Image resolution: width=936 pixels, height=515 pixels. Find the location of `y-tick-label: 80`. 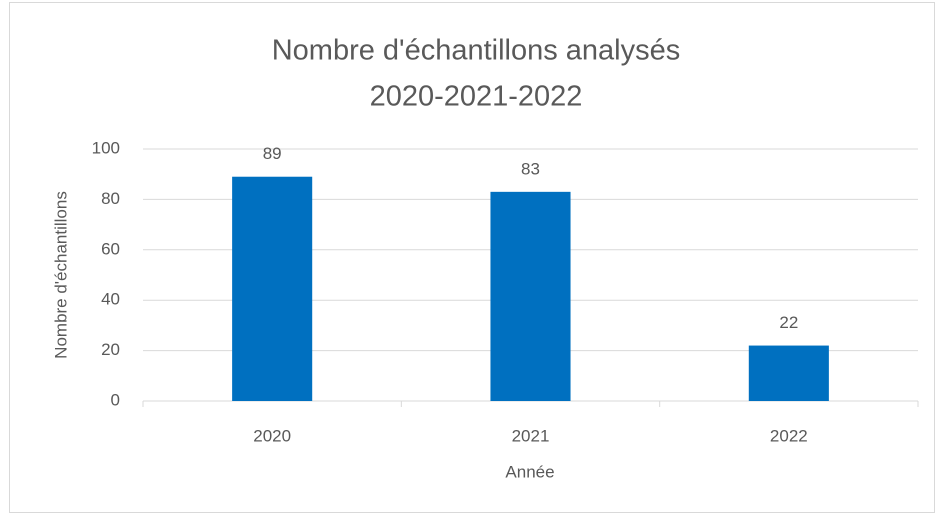

y-tick-label: 80 is located at coordinates (110, 198).